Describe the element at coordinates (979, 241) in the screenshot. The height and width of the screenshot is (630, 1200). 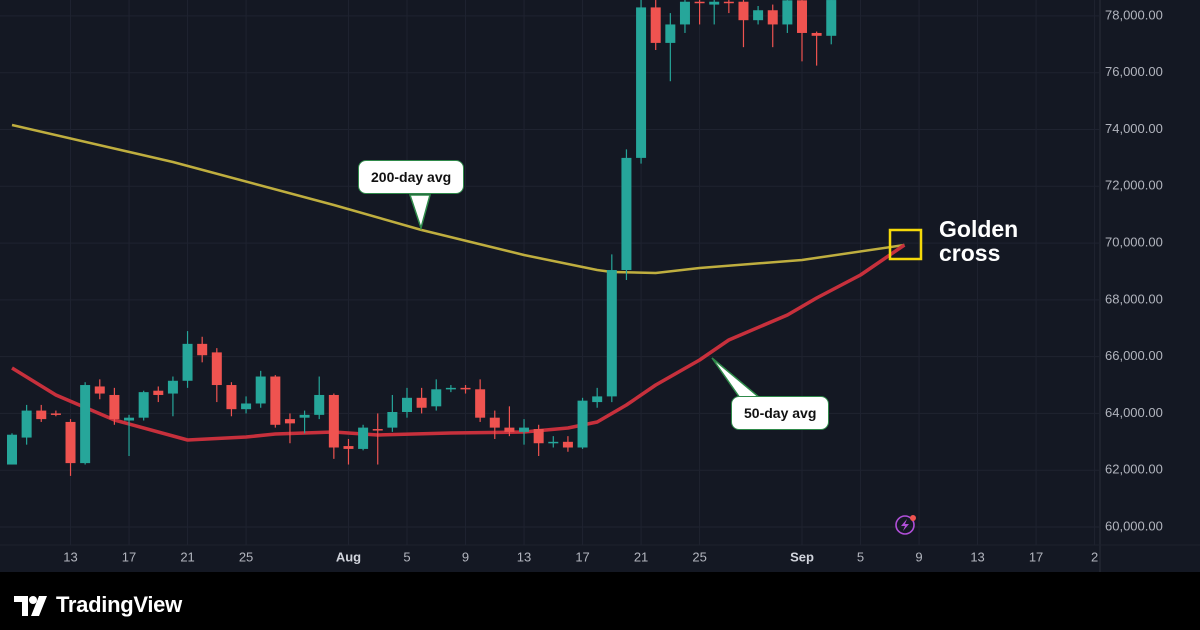
I see `annotation: Golden cross` at that location.